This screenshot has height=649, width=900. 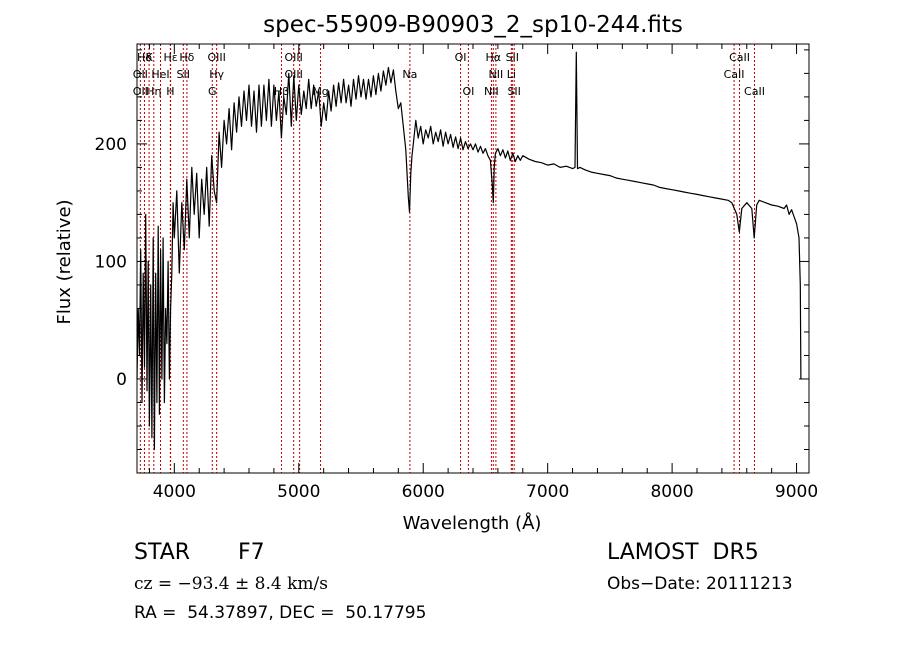 What do you see at coordinates (170, 91) in the screenshot?
I see `marker-label: H` at bounding box center [170, 91].